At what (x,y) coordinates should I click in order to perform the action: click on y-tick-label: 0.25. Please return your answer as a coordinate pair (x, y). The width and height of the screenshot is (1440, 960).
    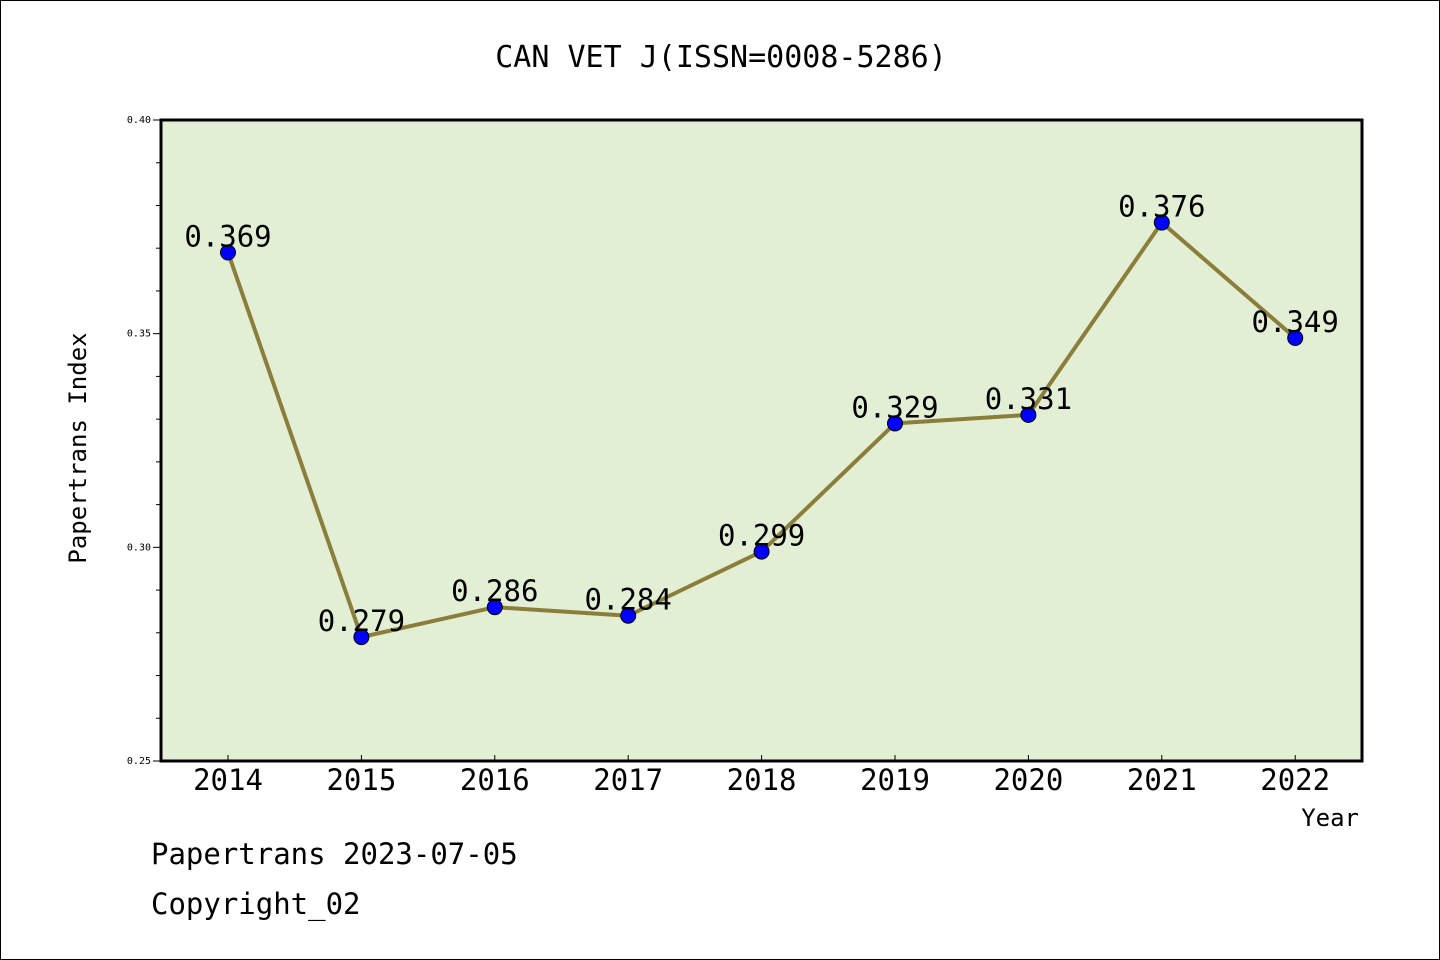
    Looking at the image, I should click on (139, 761).